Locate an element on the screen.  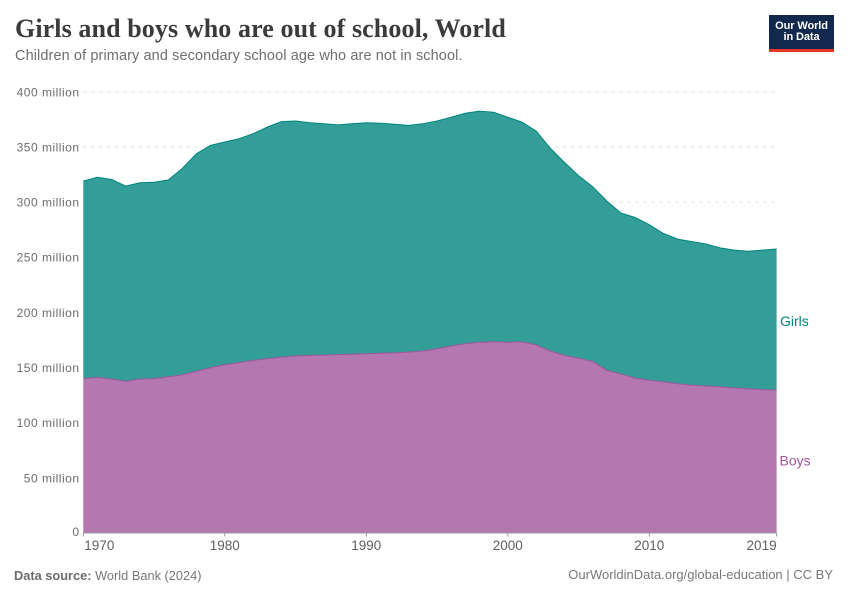
svg-text: 2010 is located at coordinates (649, 545).